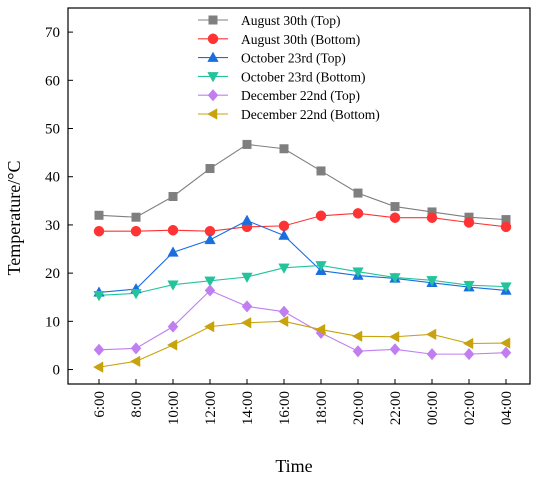 This screenshot has height=481, width=550. Describe the element at coordinates (248, 408) in the screenshot. I see `x-tick-label: 14:00` at that location.